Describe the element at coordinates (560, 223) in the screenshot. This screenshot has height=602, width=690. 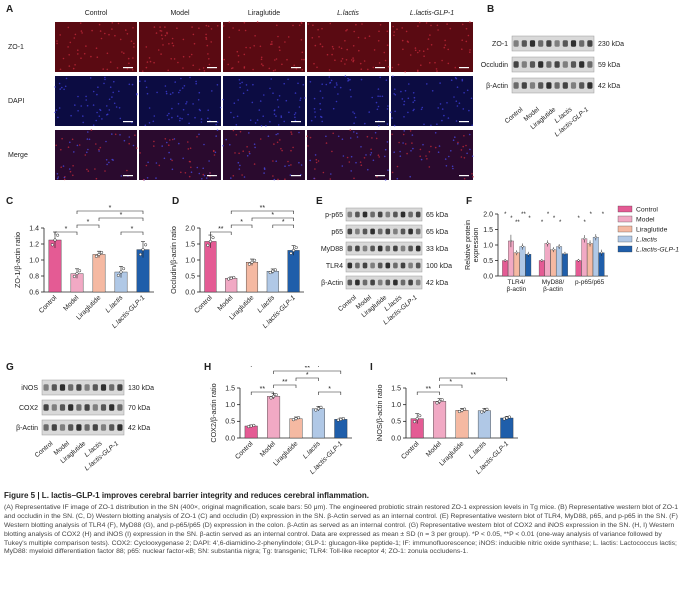
I see `significance-label: *` at that location.